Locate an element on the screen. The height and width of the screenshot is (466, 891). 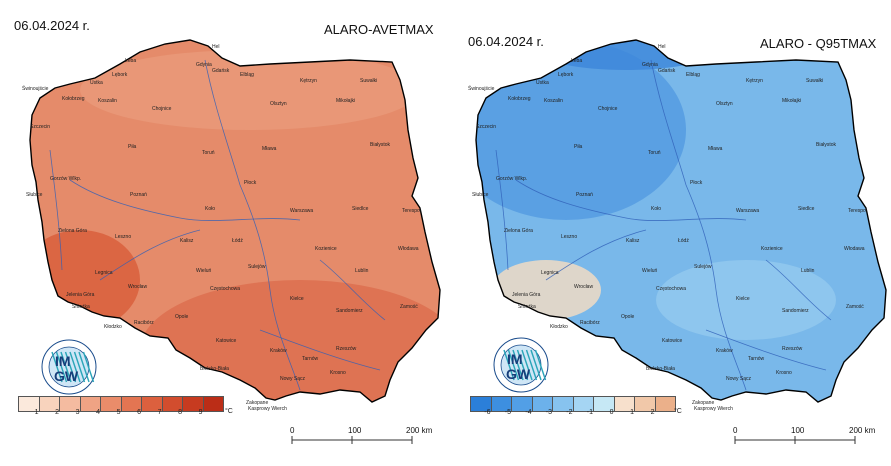
city-label: Piła is located at coordinates (578, 147).